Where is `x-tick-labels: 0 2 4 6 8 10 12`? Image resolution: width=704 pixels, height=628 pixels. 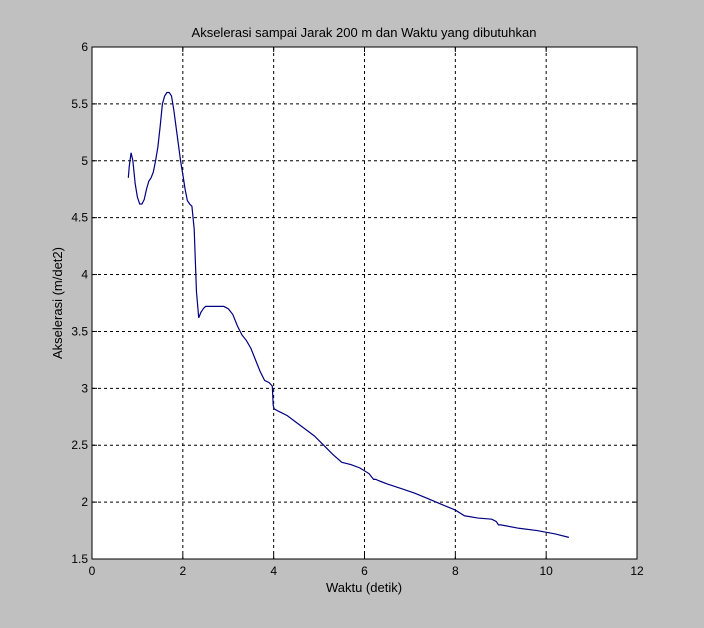 x-tick-labels: 0 2 4 6 8 10 12 is located at coordinates (366, 571).